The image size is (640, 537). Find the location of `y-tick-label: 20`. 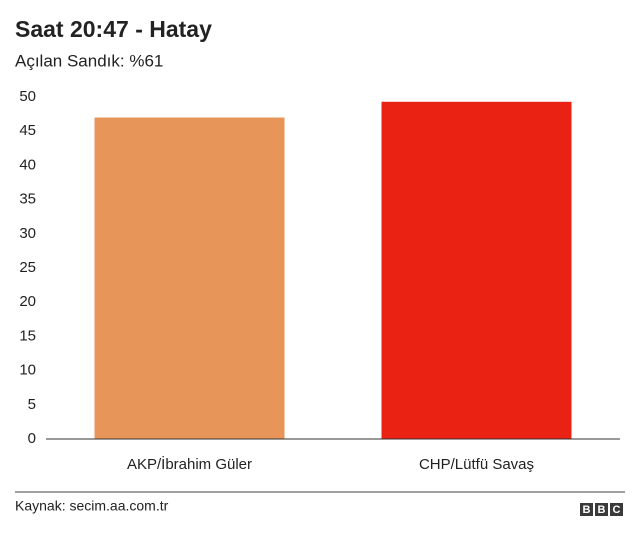

y-tick-label: 20 is located at coordinates (27, 301).